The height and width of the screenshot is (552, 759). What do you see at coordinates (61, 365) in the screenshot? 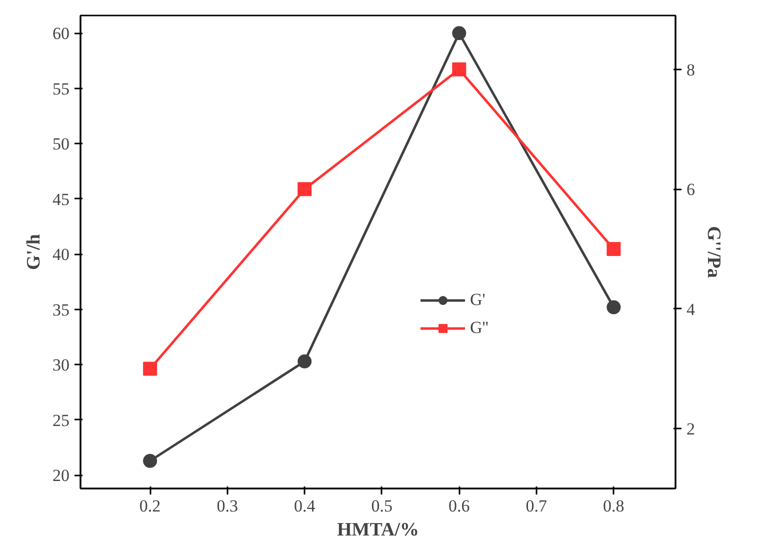
I see `y-tick-label: 30` at bounding box center [61, 365].